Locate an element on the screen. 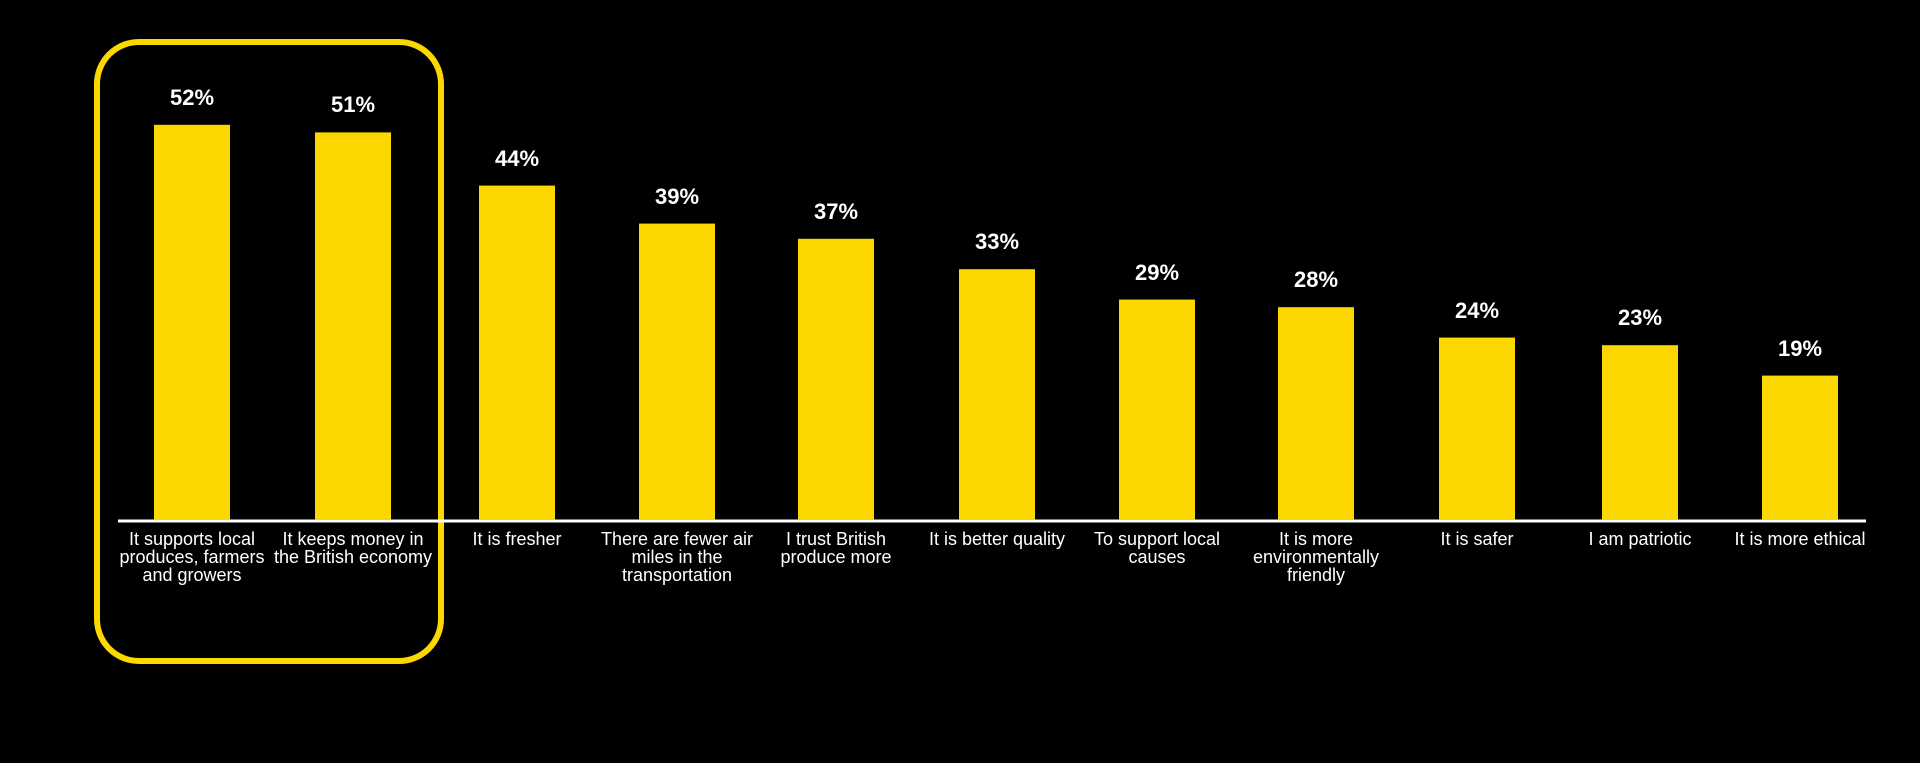 This screenshot has width=1920, height=763. value-label: 51% is located at coordinates (353, 105).